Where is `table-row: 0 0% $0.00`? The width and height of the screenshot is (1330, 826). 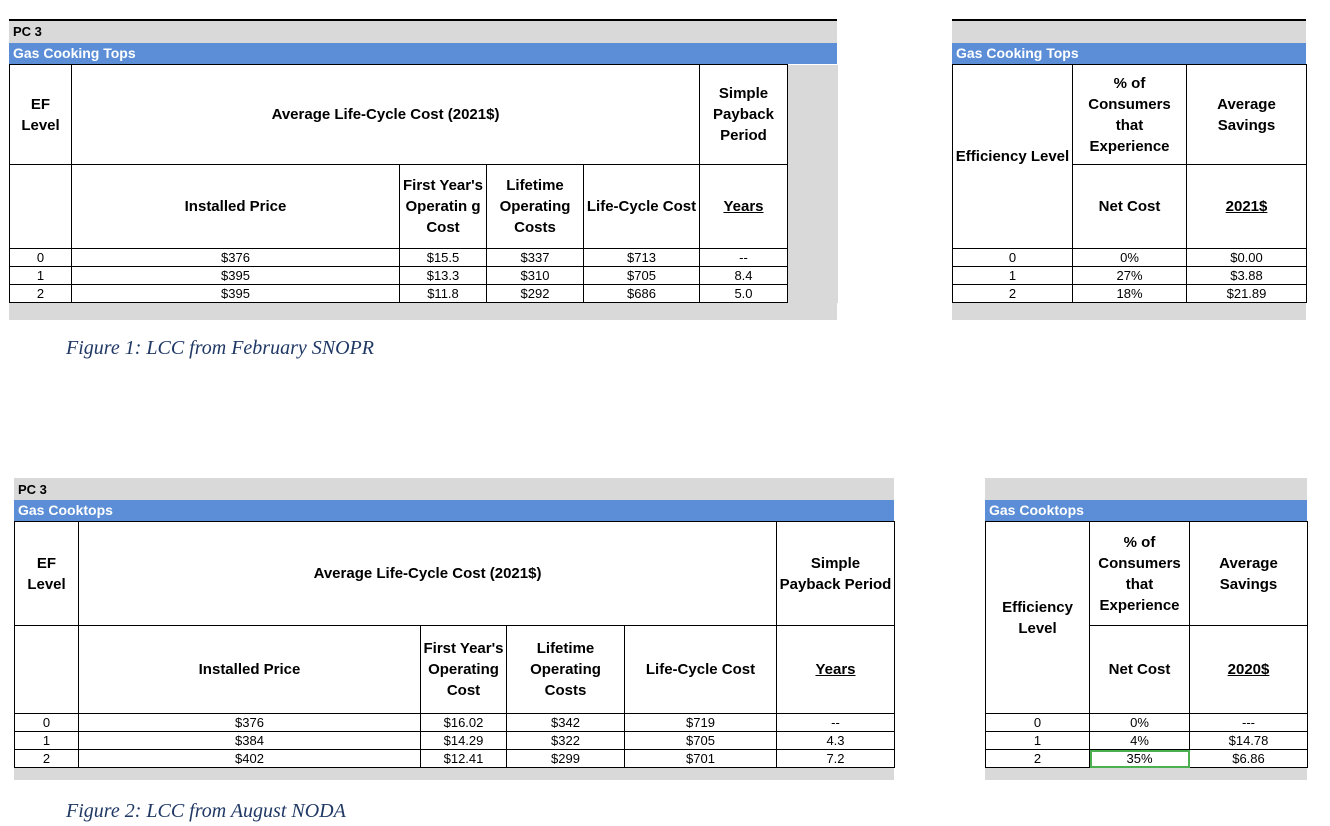 table-row: 0 0% $0.00 is located at coordinates (1129, 257).